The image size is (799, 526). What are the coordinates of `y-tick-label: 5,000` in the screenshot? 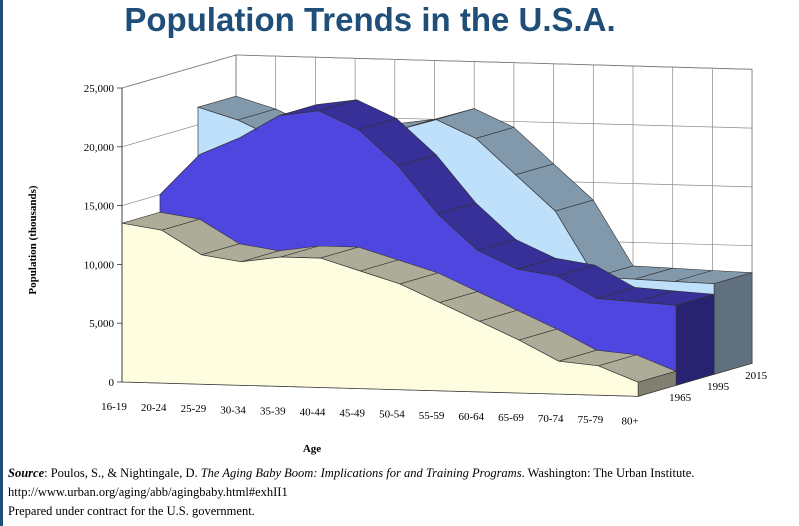 It's located at (101, 324).